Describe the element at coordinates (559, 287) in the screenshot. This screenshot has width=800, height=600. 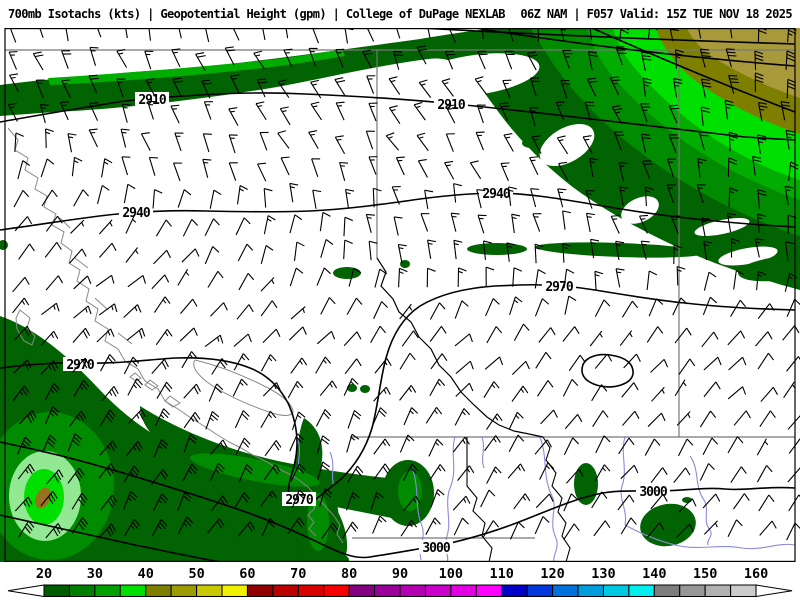
I see `contour-label: 2970` at that location.